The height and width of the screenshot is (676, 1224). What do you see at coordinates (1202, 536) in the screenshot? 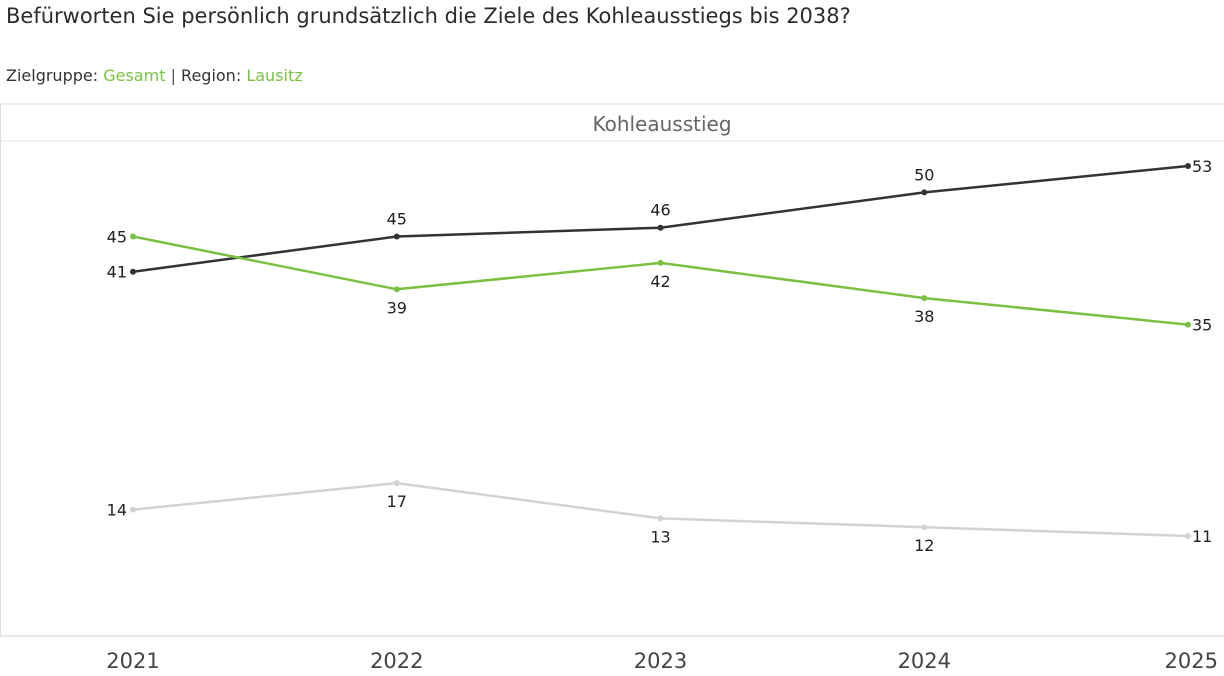
I see `data-label: 11` at bounding box center [1202, 536].